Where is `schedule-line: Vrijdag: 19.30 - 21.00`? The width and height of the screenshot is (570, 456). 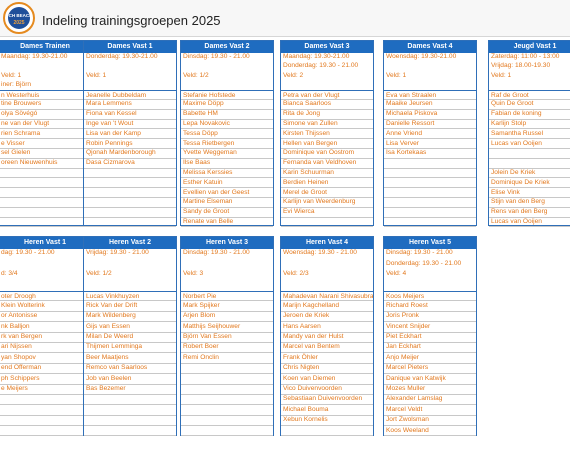
schedule-line: Vrijdag: 19.30 - 21.00 is located at coordinates (130, 254).